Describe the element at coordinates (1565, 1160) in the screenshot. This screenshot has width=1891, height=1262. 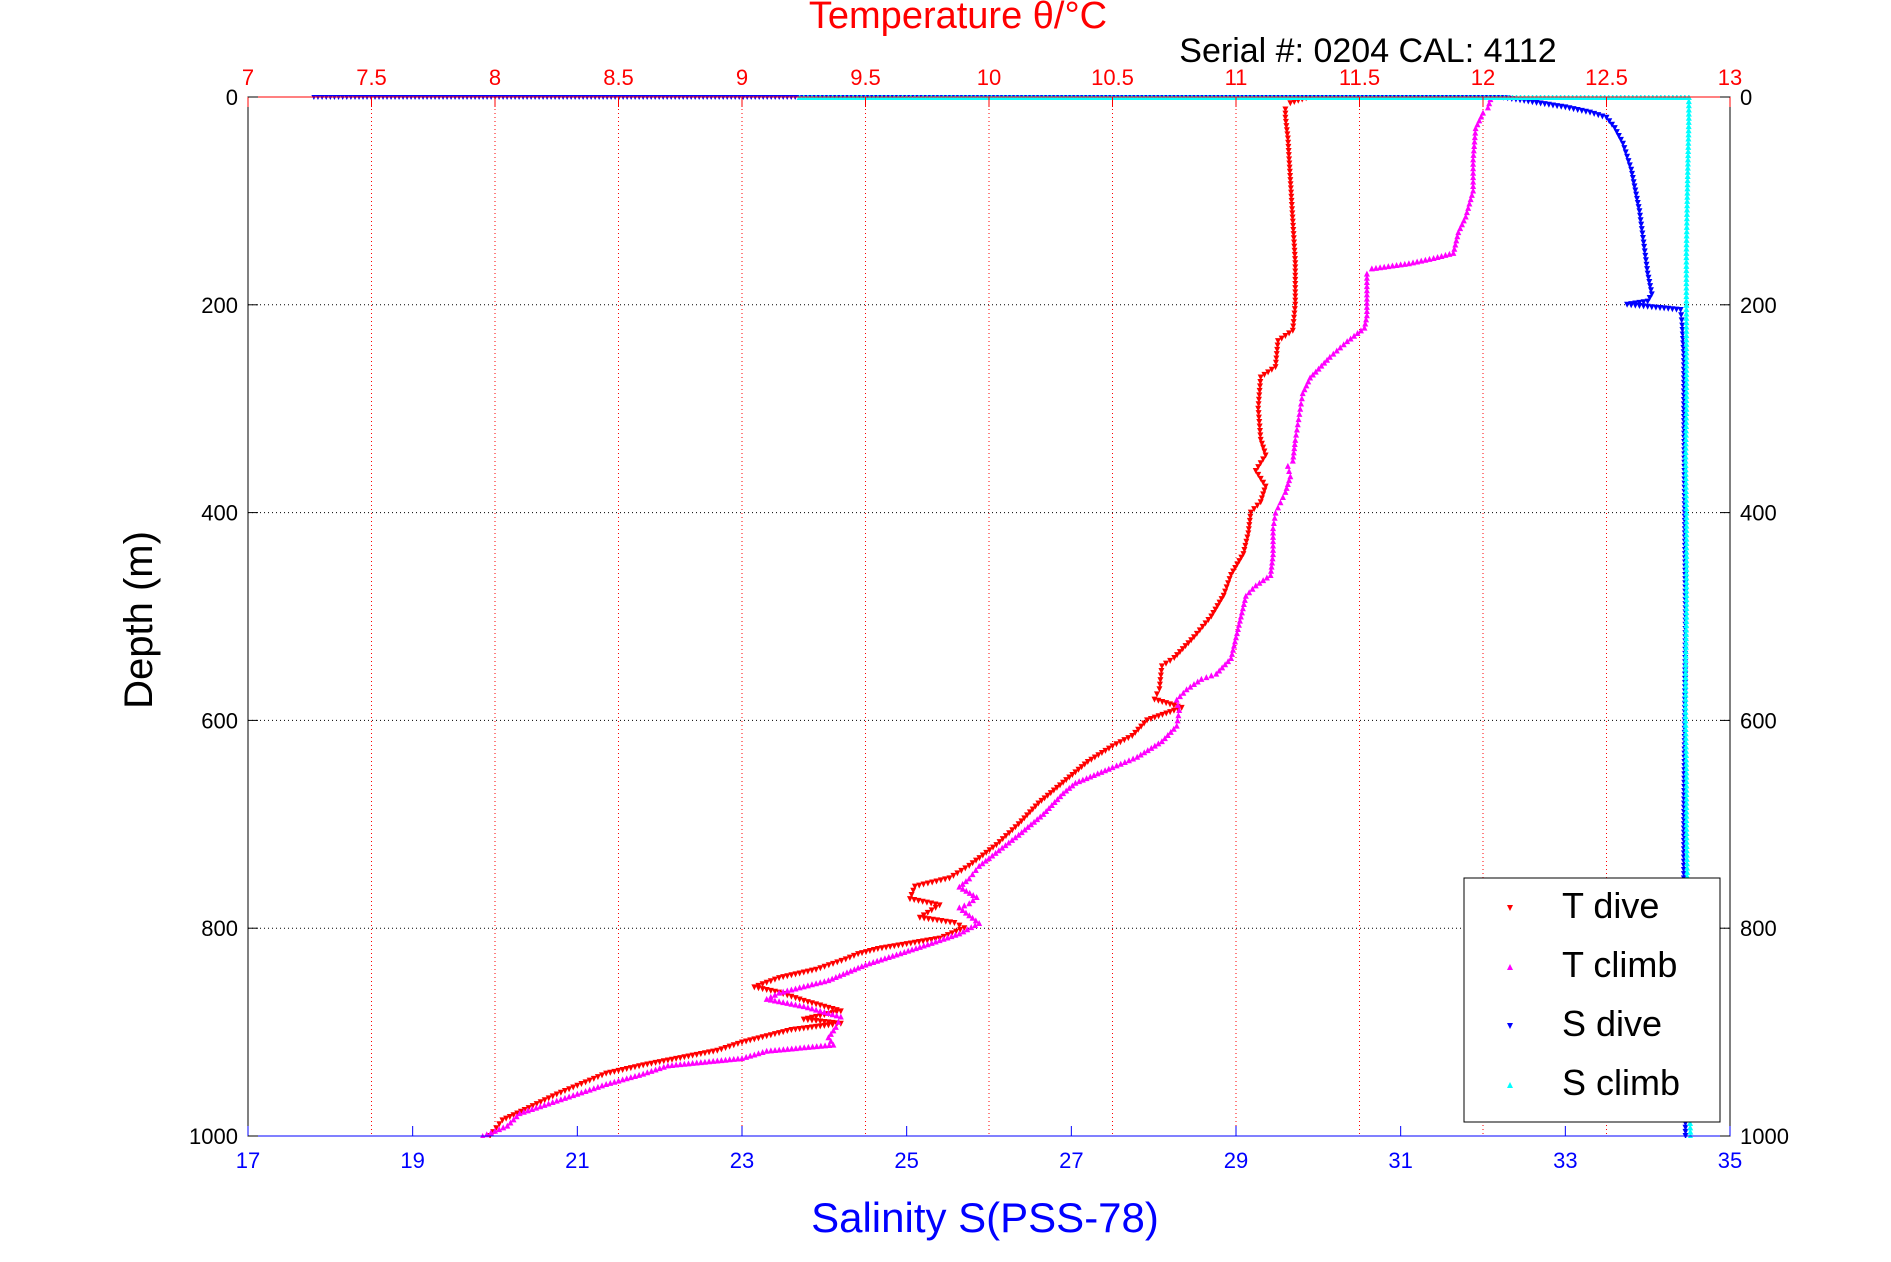
I see `tick-label-salinity: 33` at that location.